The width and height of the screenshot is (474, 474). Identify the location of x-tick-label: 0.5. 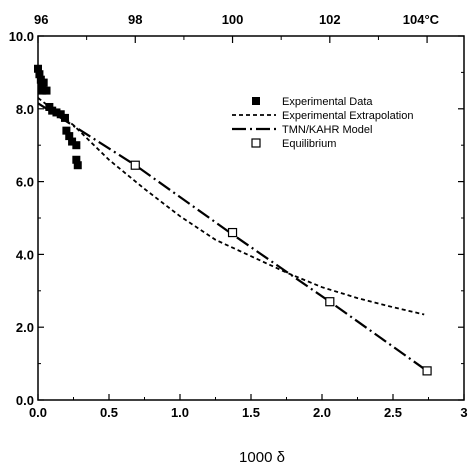
(109, 412).